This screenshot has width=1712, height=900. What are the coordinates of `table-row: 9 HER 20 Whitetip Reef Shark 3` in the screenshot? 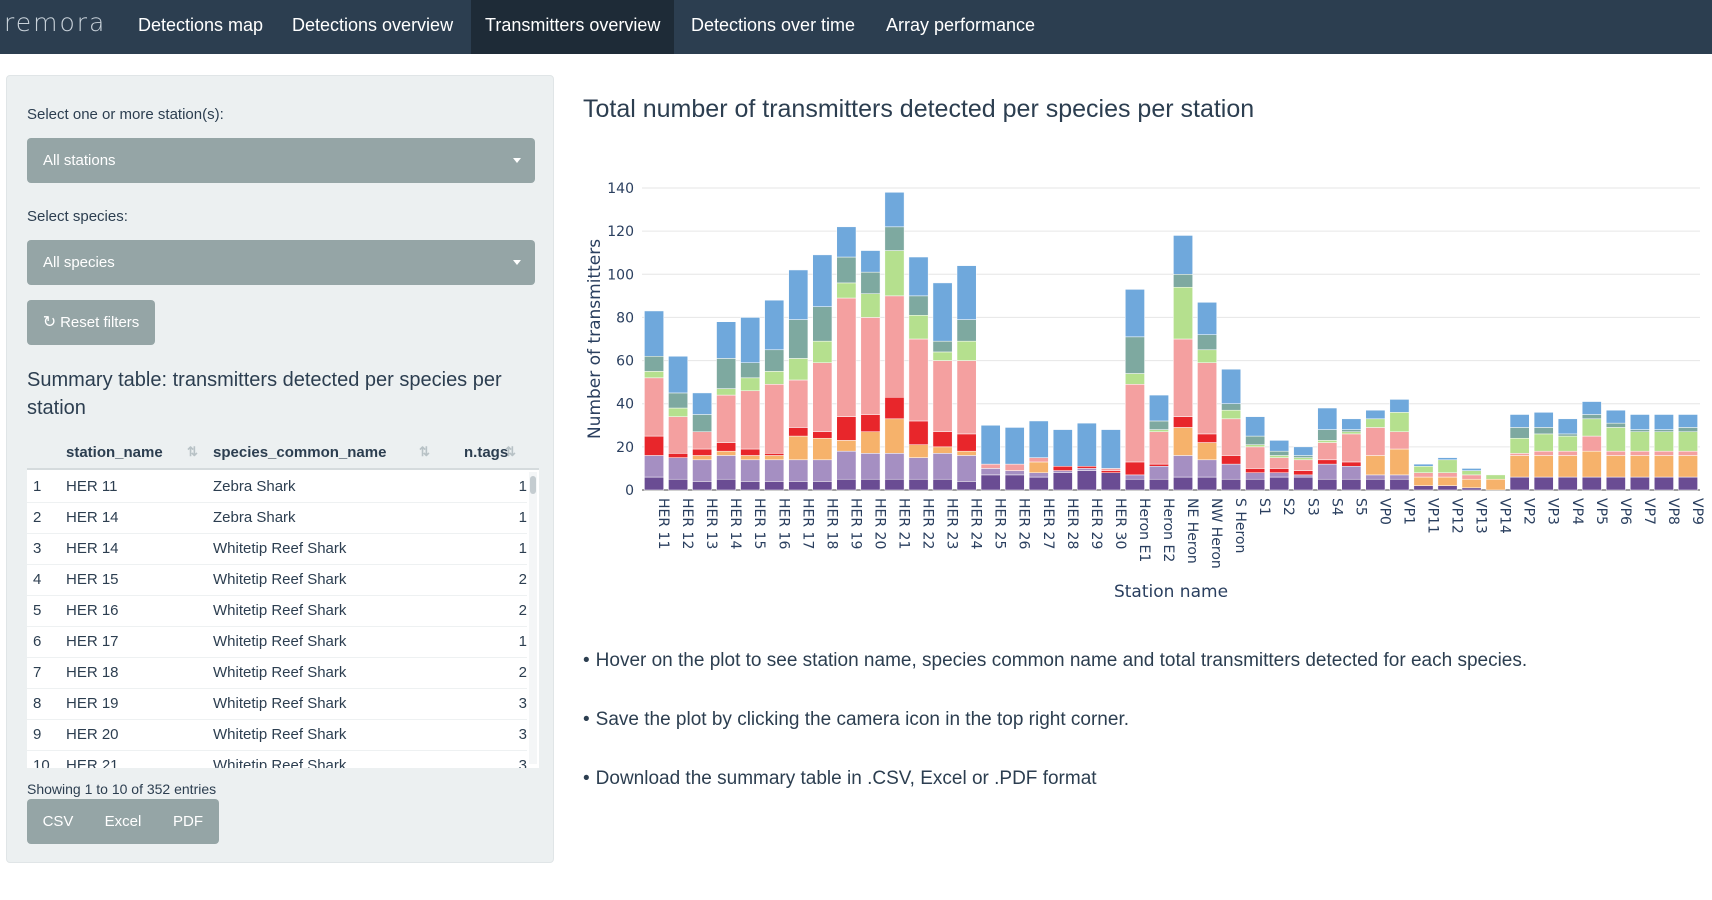 It's located at (277, 735).